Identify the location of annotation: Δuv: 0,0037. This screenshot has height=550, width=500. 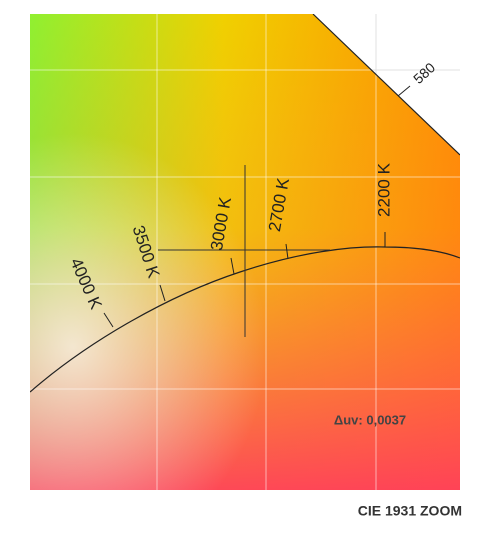
(370, 419).